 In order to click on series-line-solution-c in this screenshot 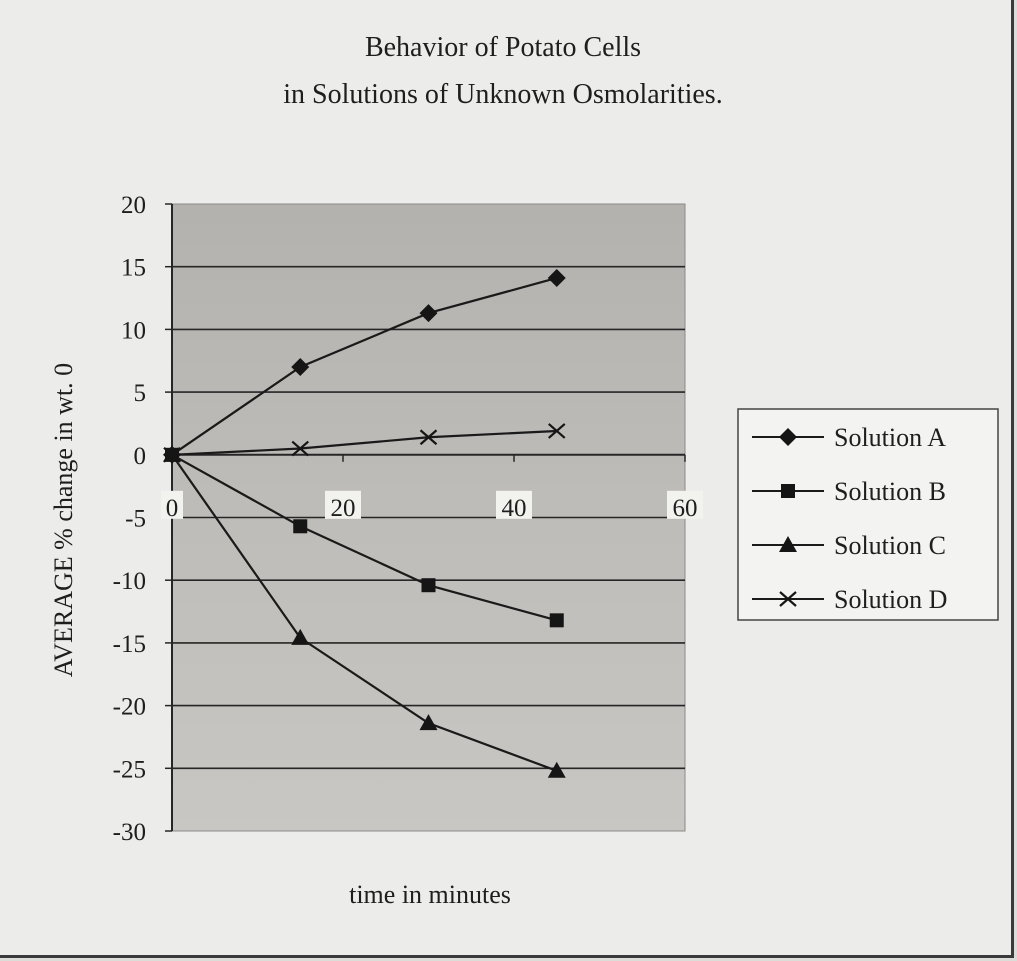, I will do `click(364, 613)`.